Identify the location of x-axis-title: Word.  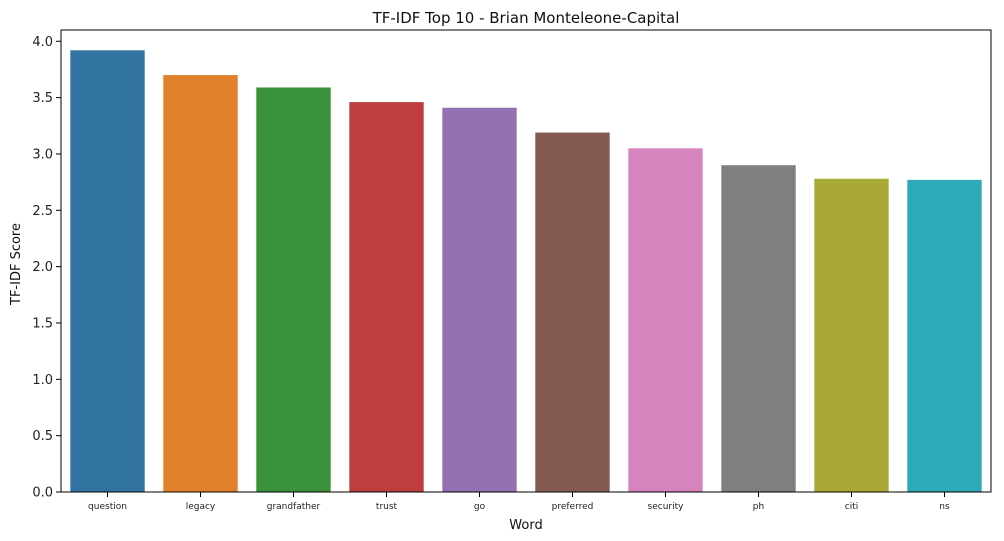
(525, 525).